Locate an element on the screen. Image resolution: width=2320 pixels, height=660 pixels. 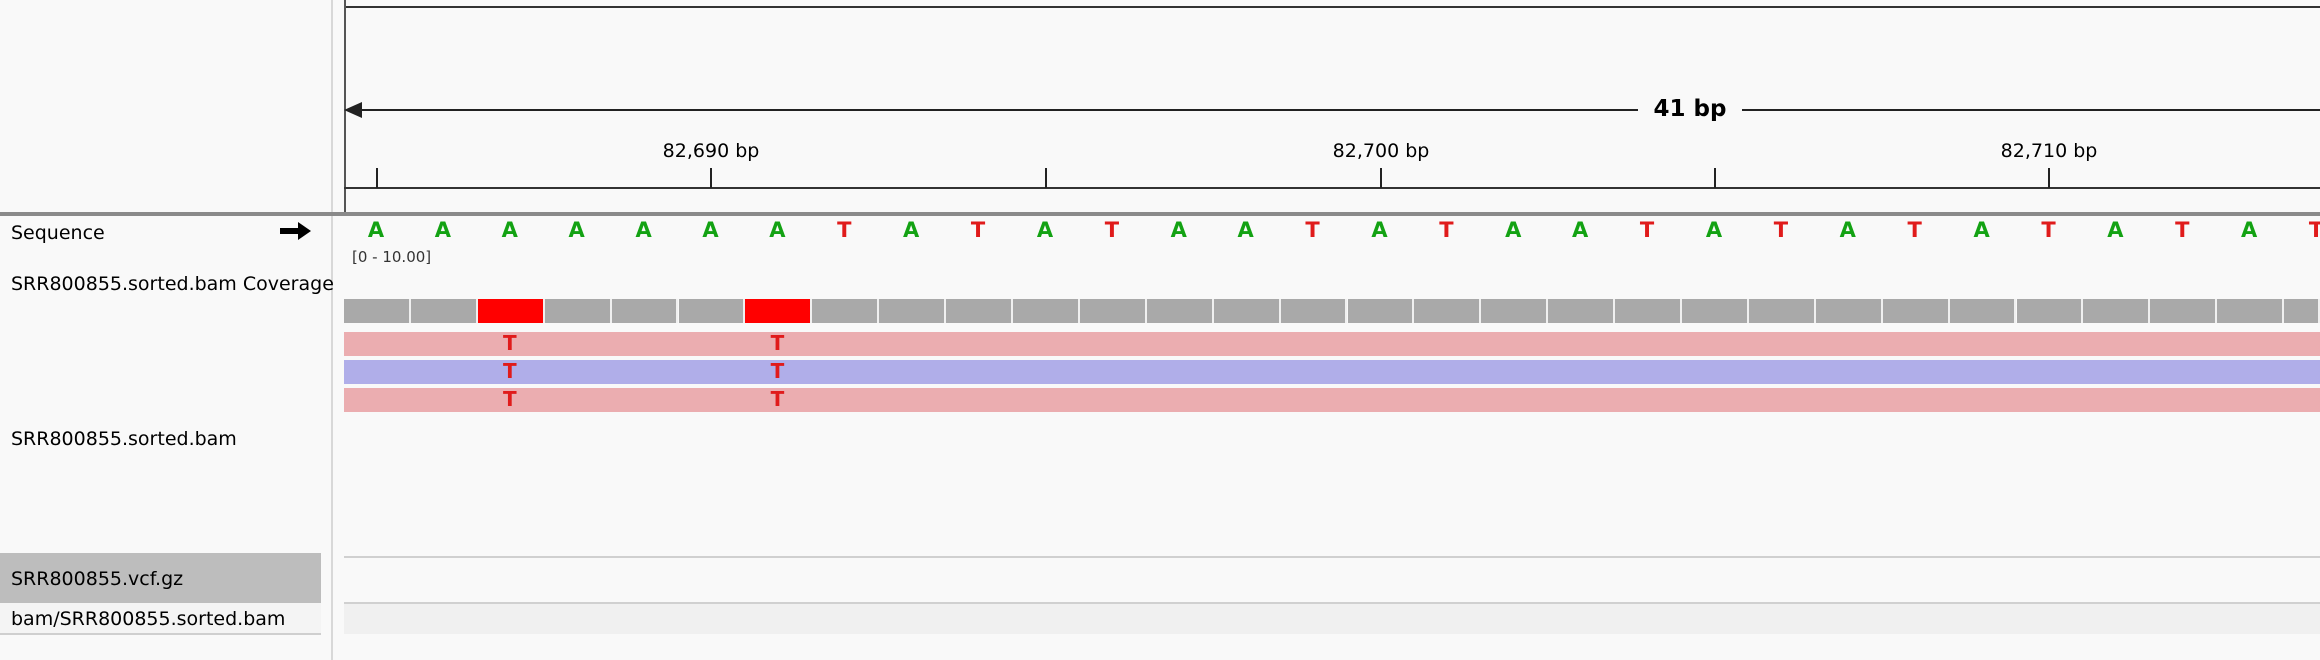
alignment-track-label: SRR800855.sorted.bam is located at coordinates (124, 439).